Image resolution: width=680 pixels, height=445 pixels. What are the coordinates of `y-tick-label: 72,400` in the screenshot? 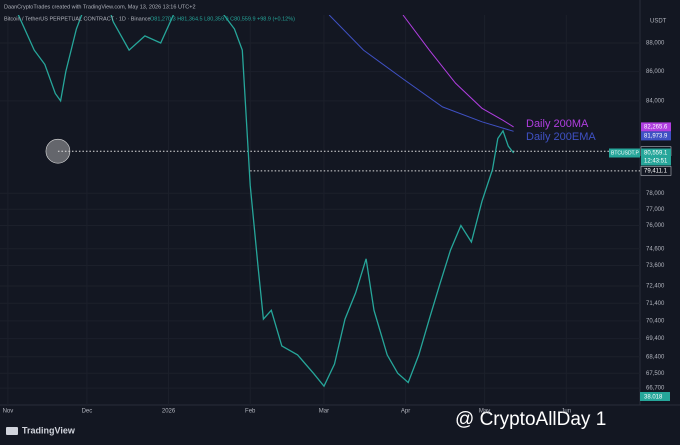 It's located at (655, 287).